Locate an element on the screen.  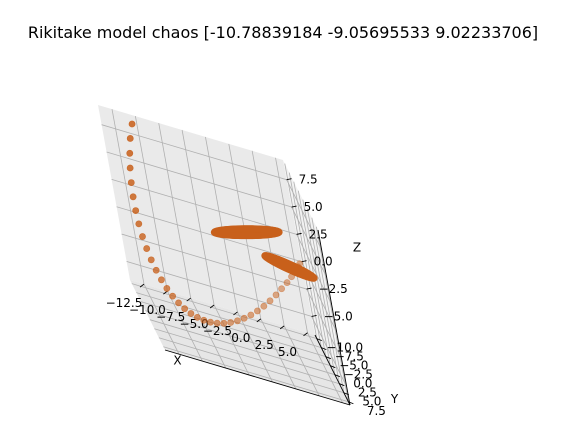
y-tick-label: −2.5 is located at coordinates (358, 375).